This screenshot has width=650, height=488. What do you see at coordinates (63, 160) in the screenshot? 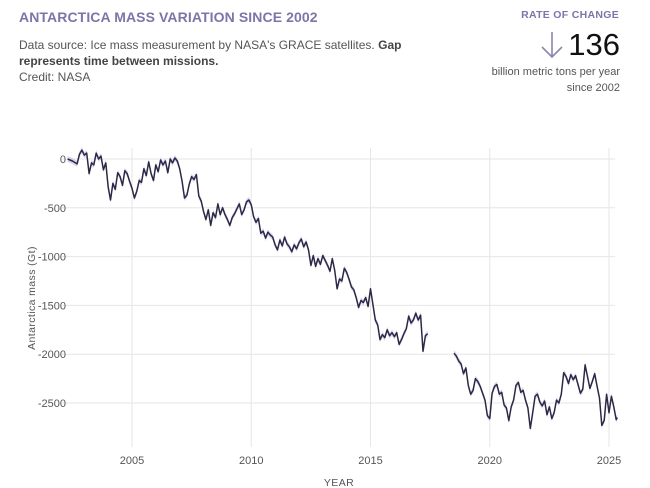
I see `y-tick-label: 0` at bounding box center [63, 160].